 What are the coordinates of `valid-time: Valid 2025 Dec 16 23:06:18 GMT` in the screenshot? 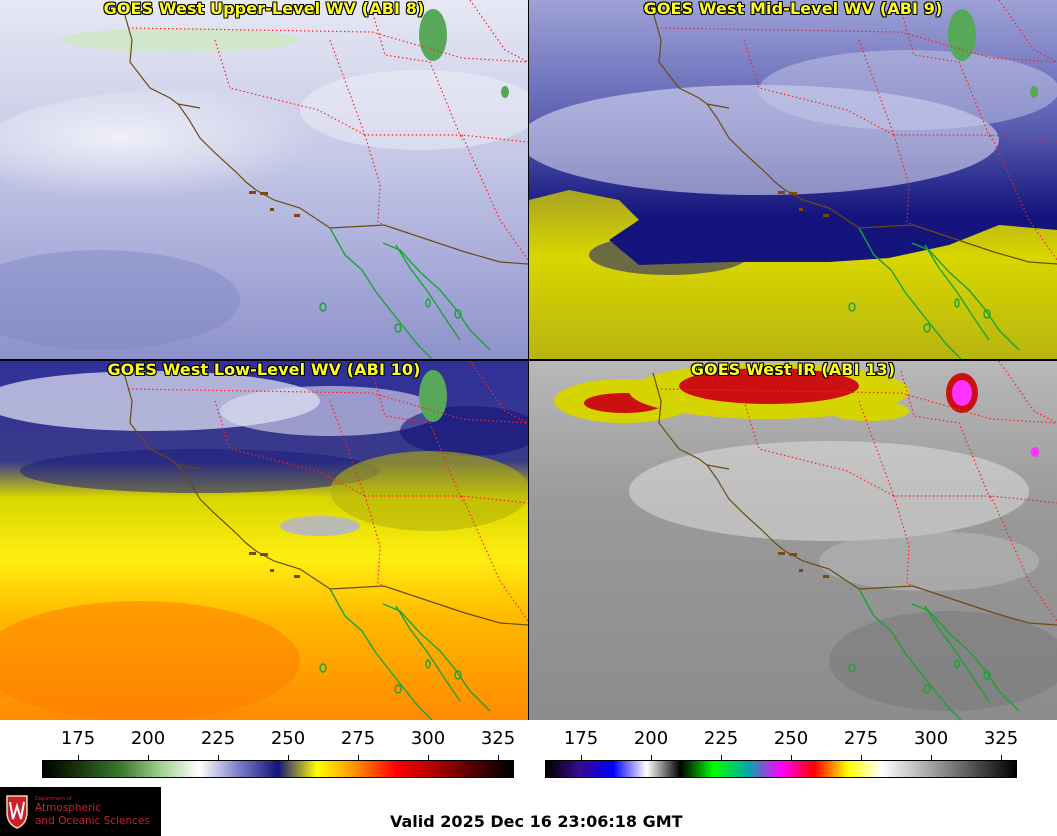 It's located at (536, 821).